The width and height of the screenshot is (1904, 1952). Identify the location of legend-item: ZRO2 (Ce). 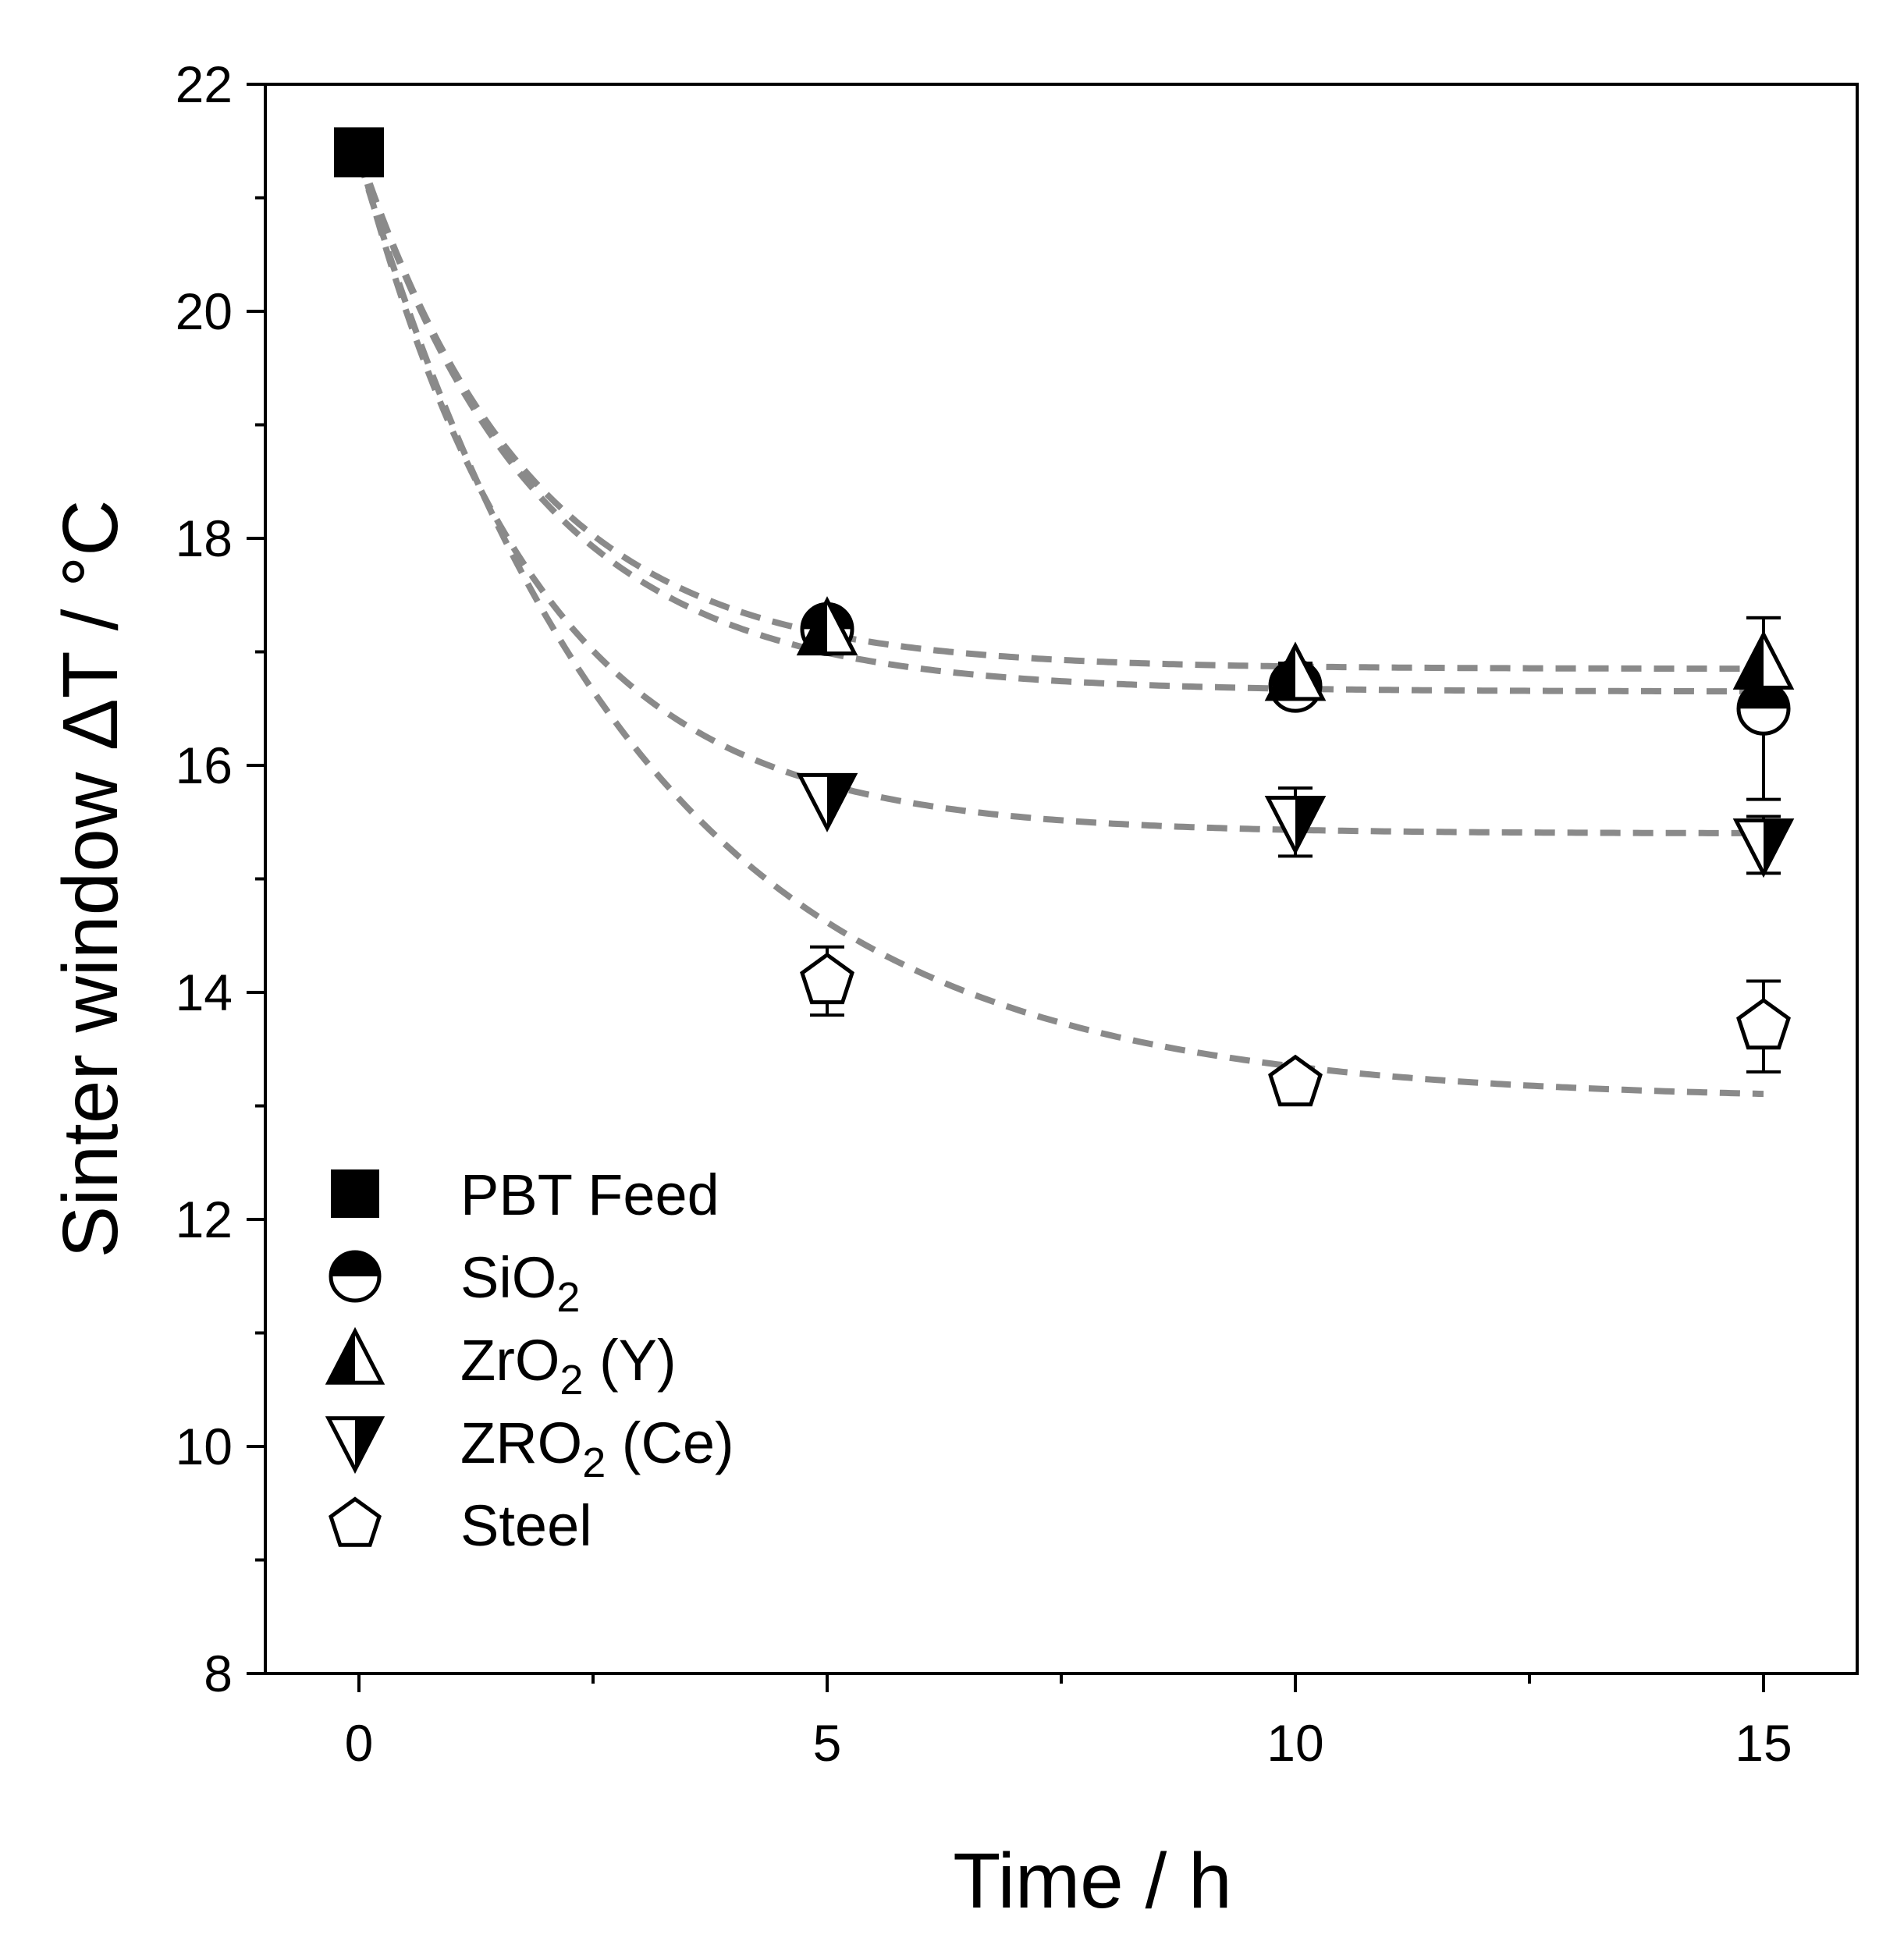
(529, 1448).